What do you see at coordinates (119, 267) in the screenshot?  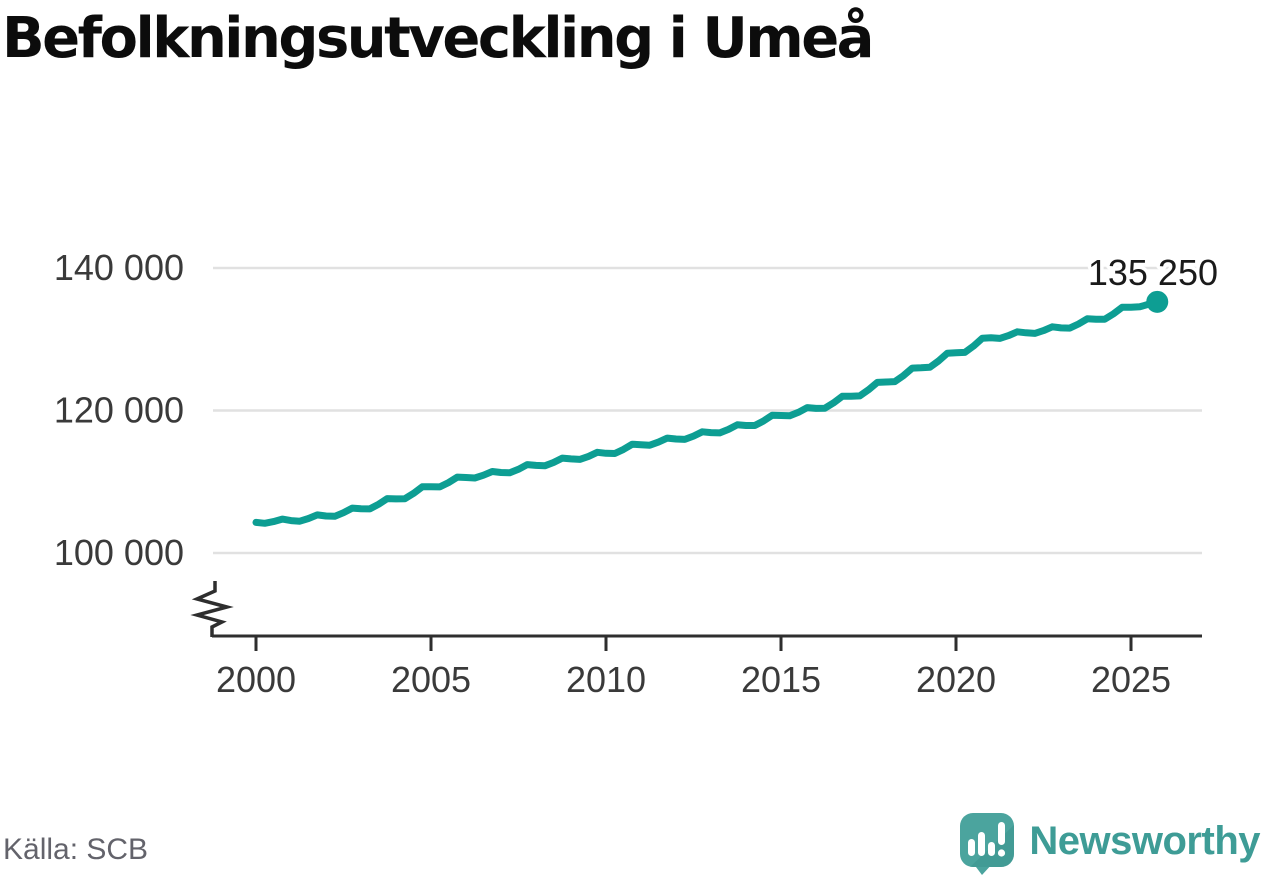 I see `y-tick-label: 140 000` at bounding box center [119, 267].